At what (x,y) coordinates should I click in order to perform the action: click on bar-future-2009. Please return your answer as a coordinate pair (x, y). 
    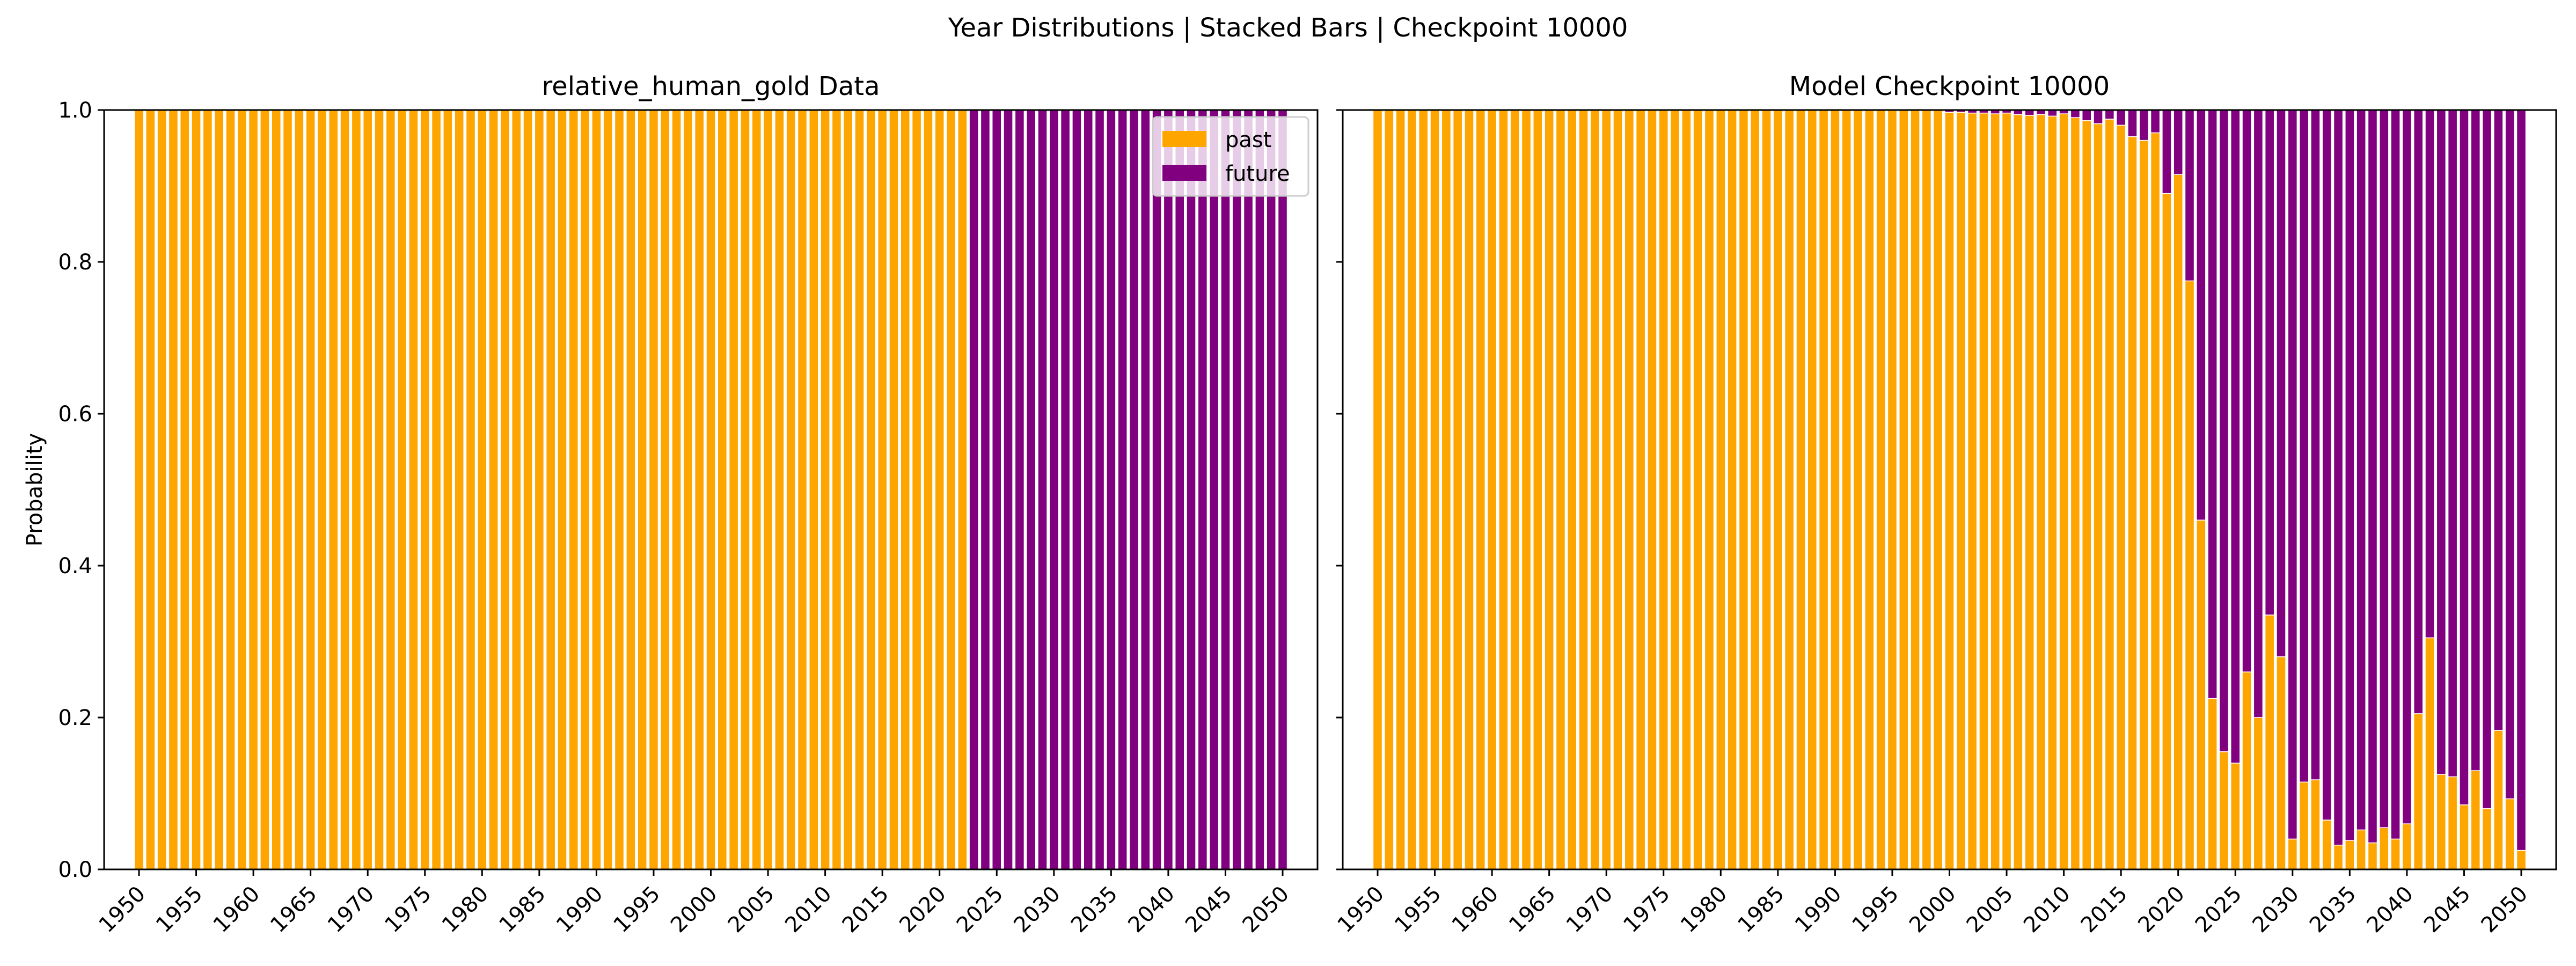
    Looking at the image, I should click on (2052, 113).